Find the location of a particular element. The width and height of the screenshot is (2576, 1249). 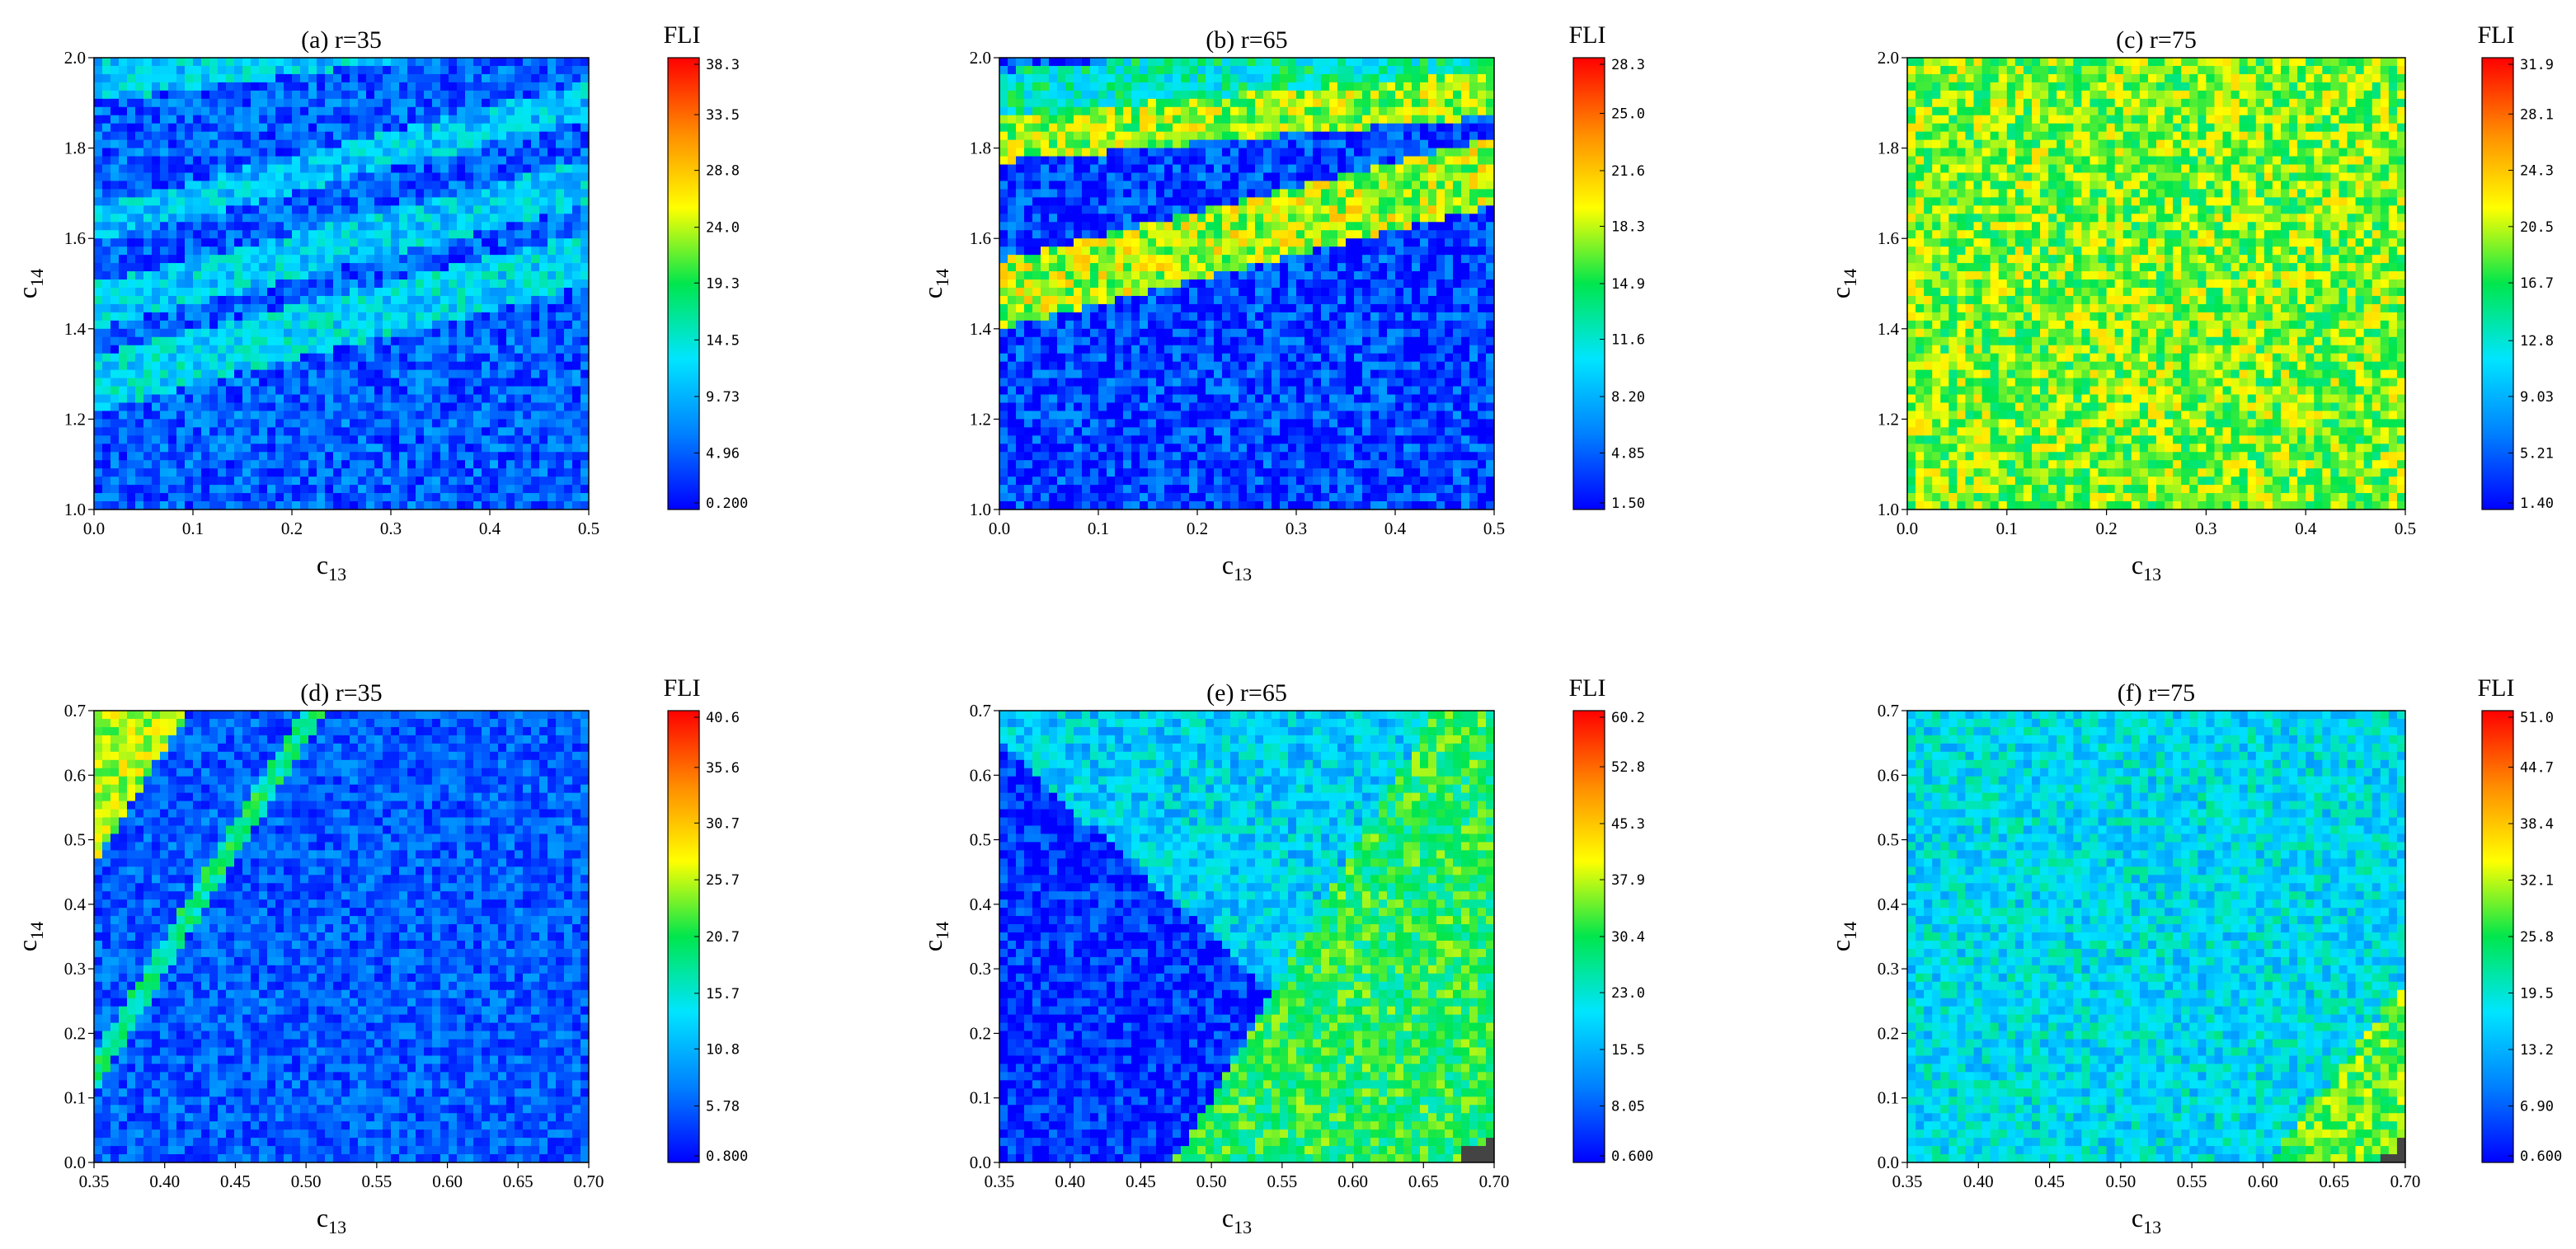

x-tick-label: 0.0 is located at coordinates (94, 528).